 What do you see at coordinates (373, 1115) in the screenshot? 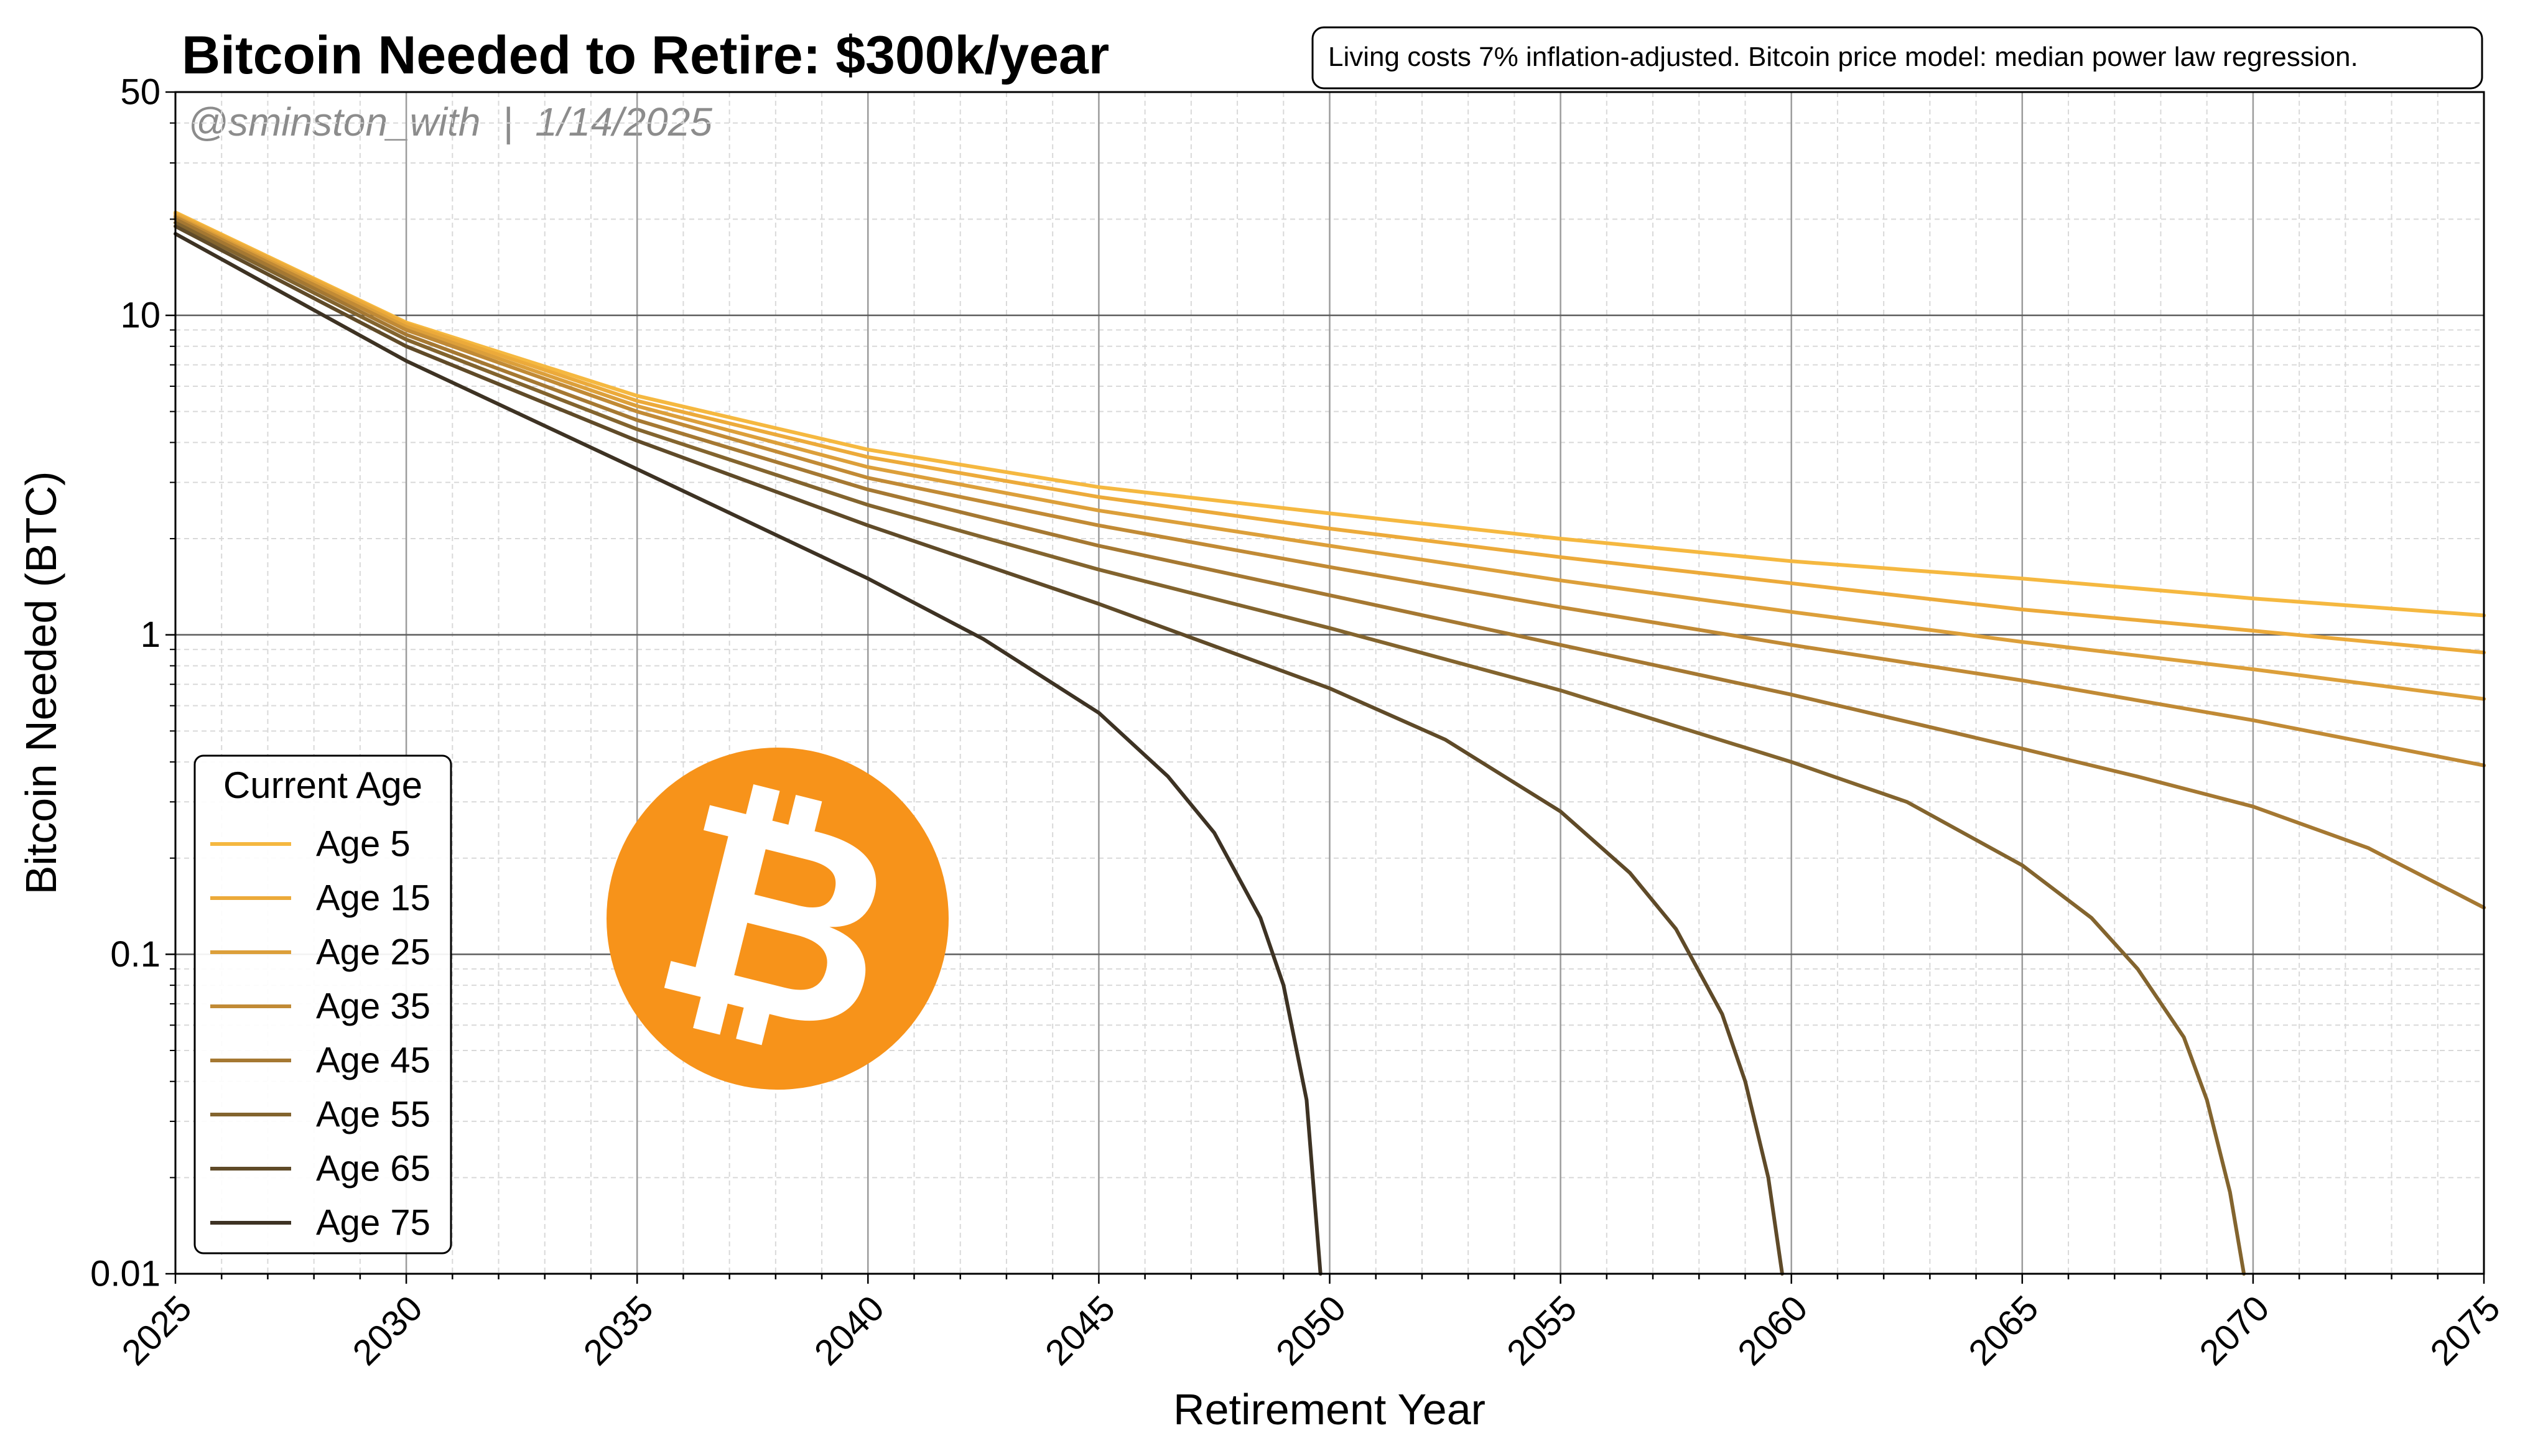
I see `legend-label: Age 55` at bounding box center [373, 1115].